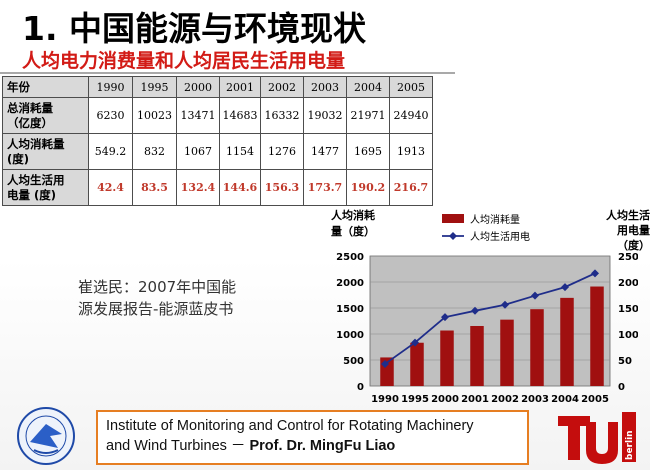 The width and height of the screenshot is (650, 470). What do you see at coordinates (240, 115) in the screenshot?
I see `table-cell: 14683` at bounding box center [240, 115].